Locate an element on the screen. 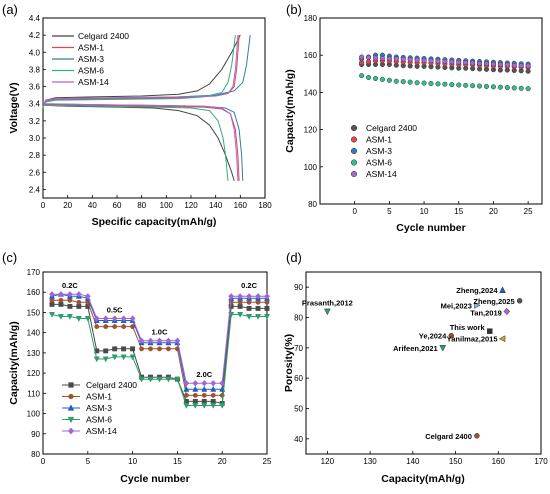 This screenshot has height=494, width=550. panel-a-xtick-label: 20 is located at coordinates (67, 205).